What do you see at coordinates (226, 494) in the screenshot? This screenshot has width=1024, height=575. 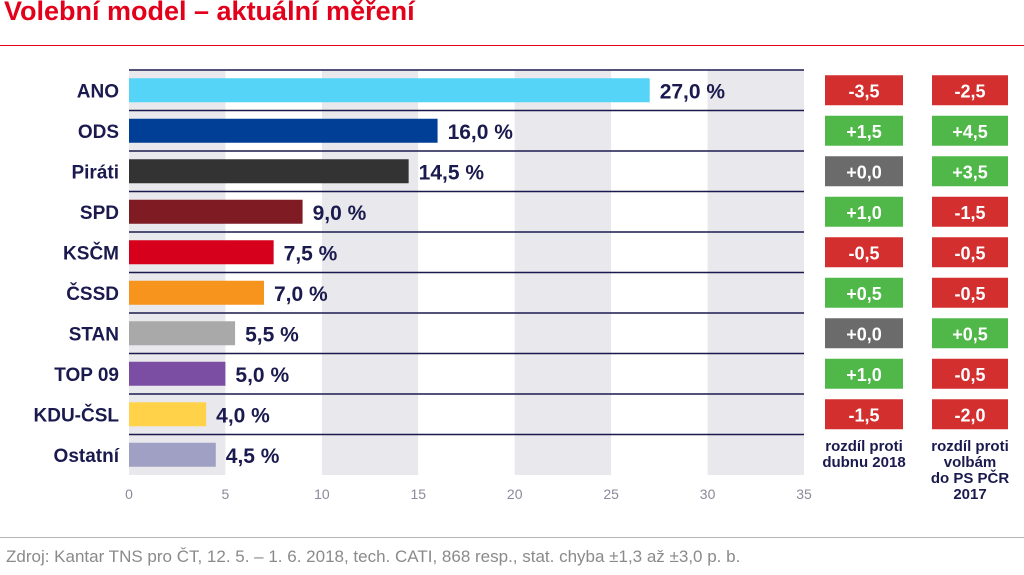 I see `tick-label: 5` at bounding box center [226, 494].